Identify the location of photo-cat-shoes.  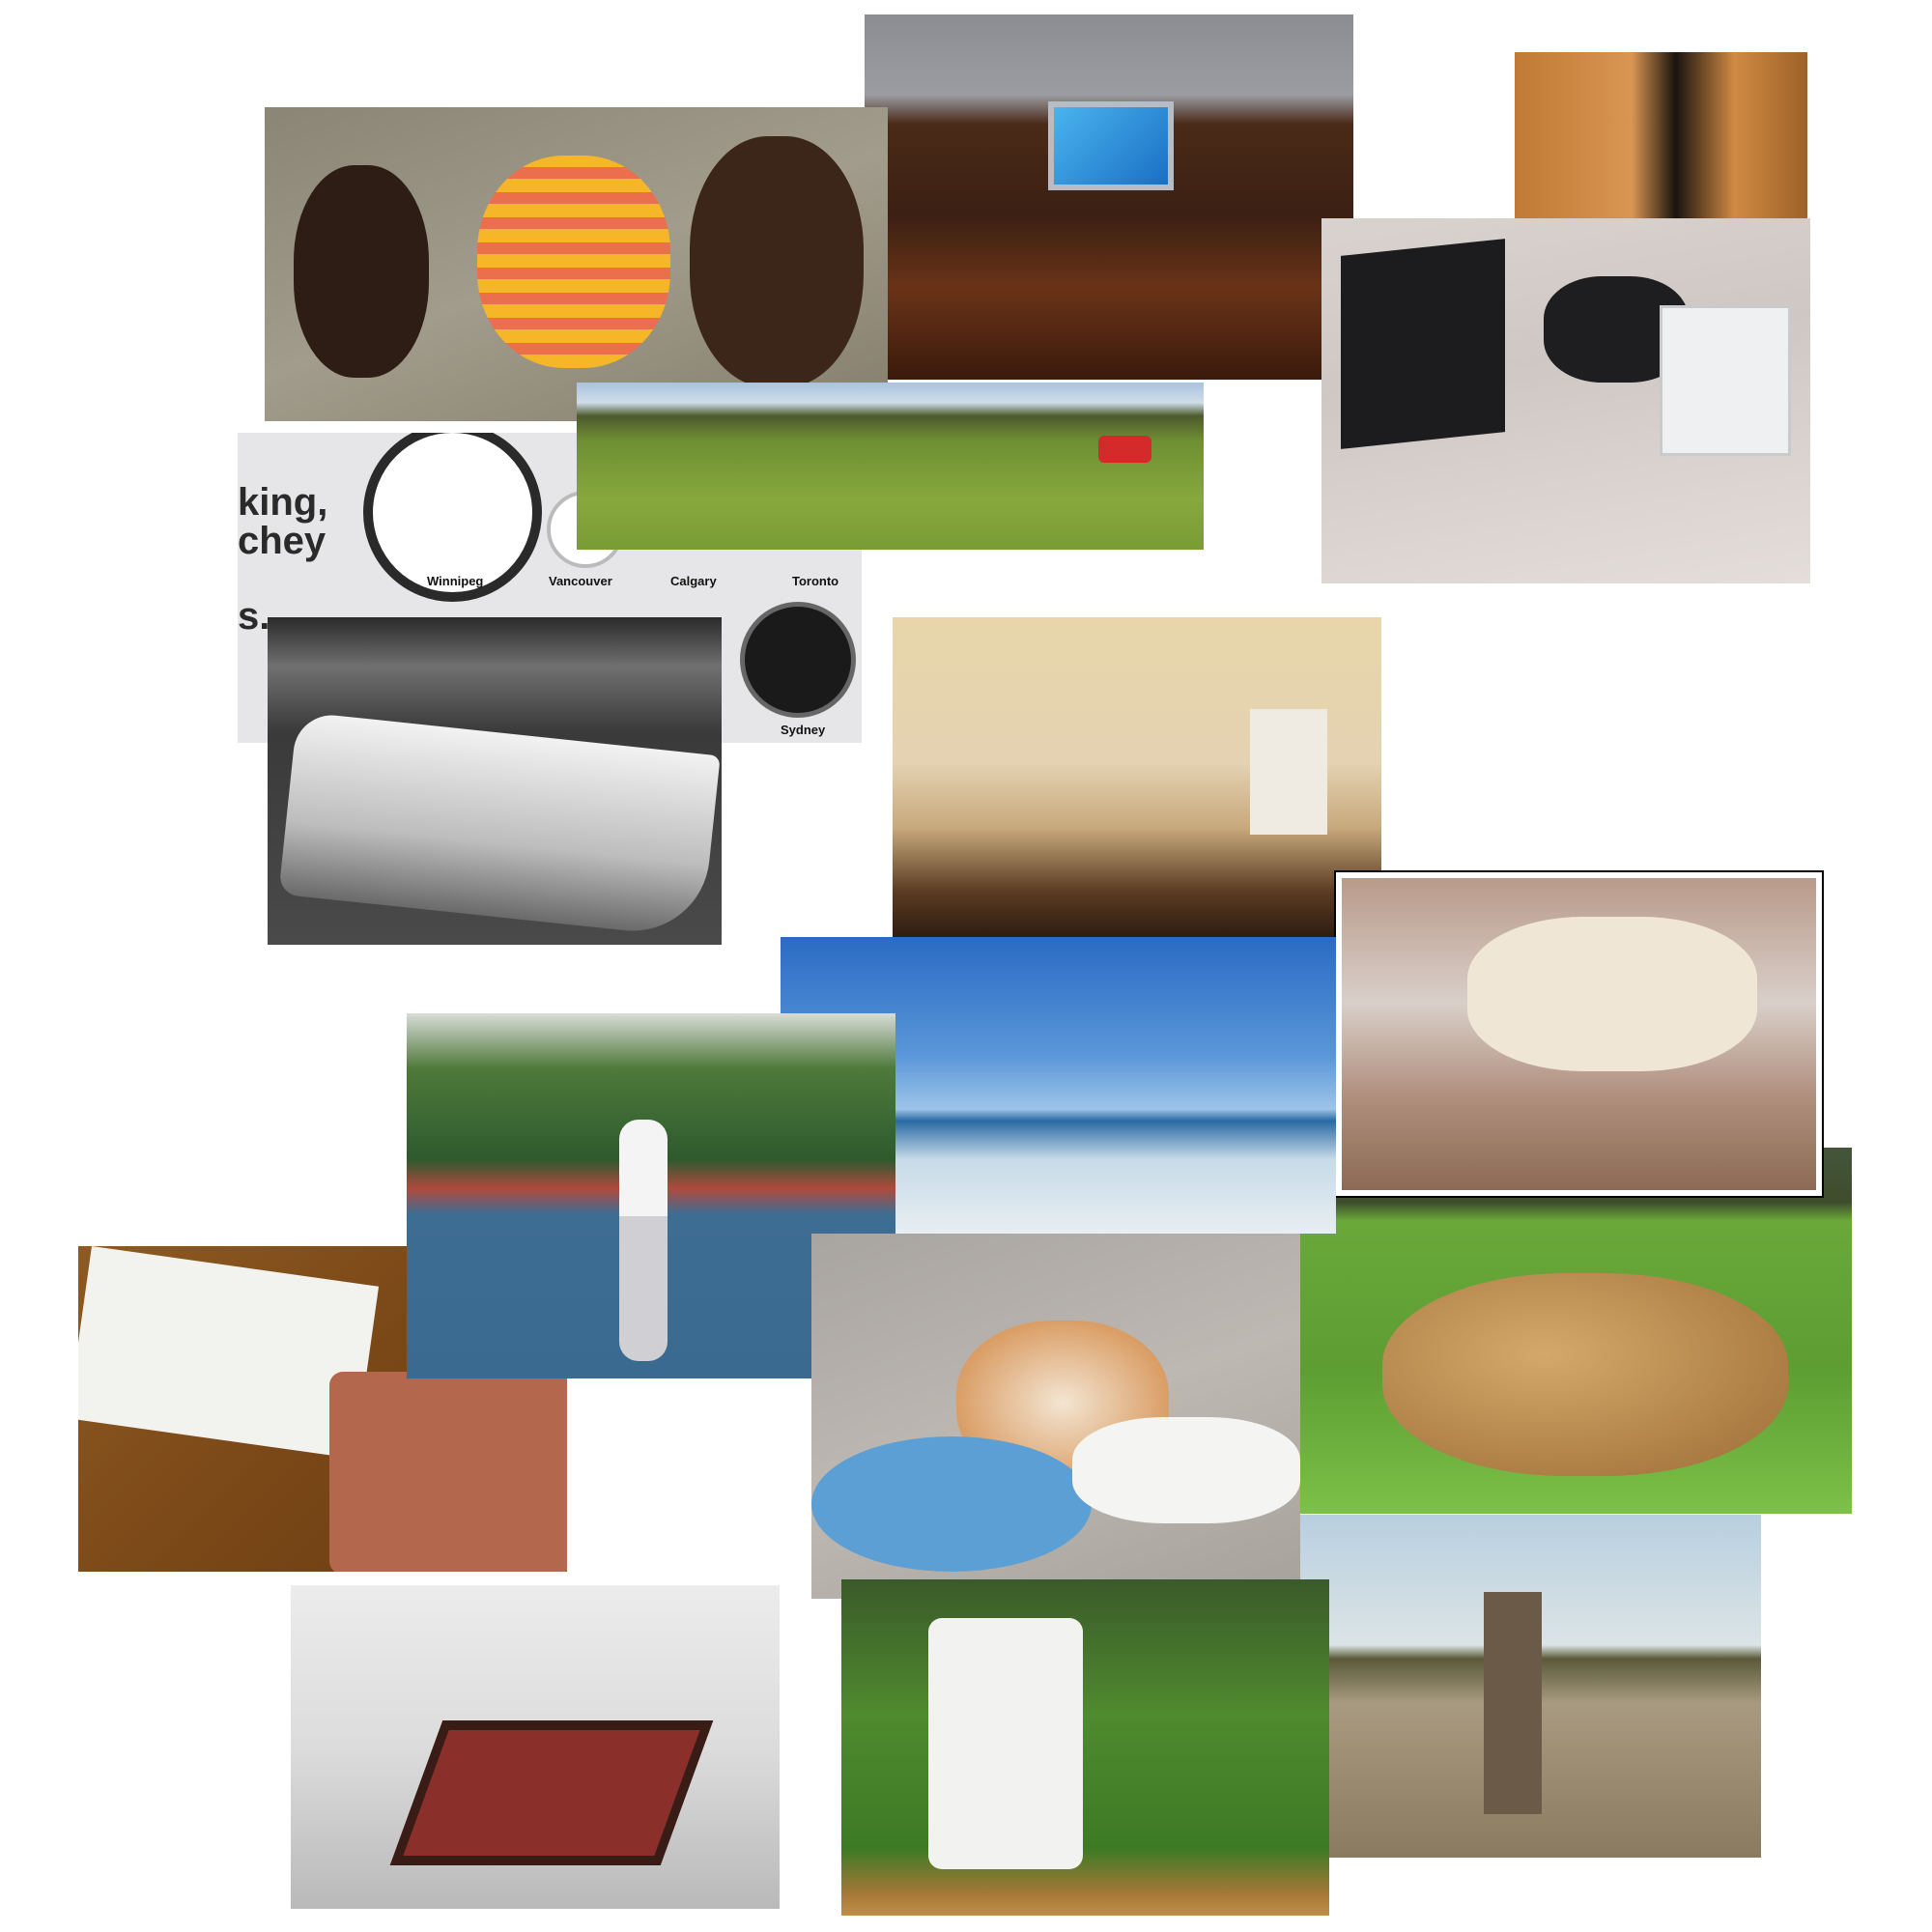
(1055, 1416).